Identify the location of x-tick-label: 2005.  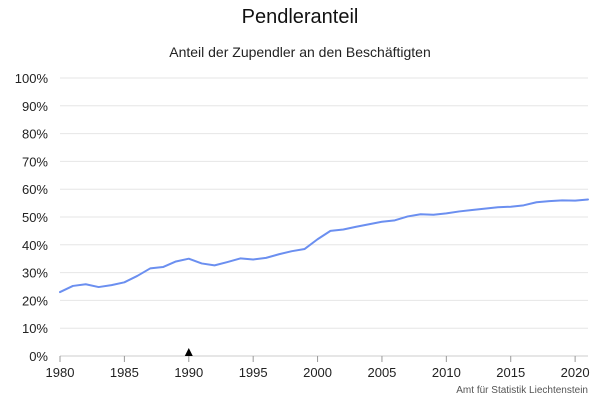
(381, 372).